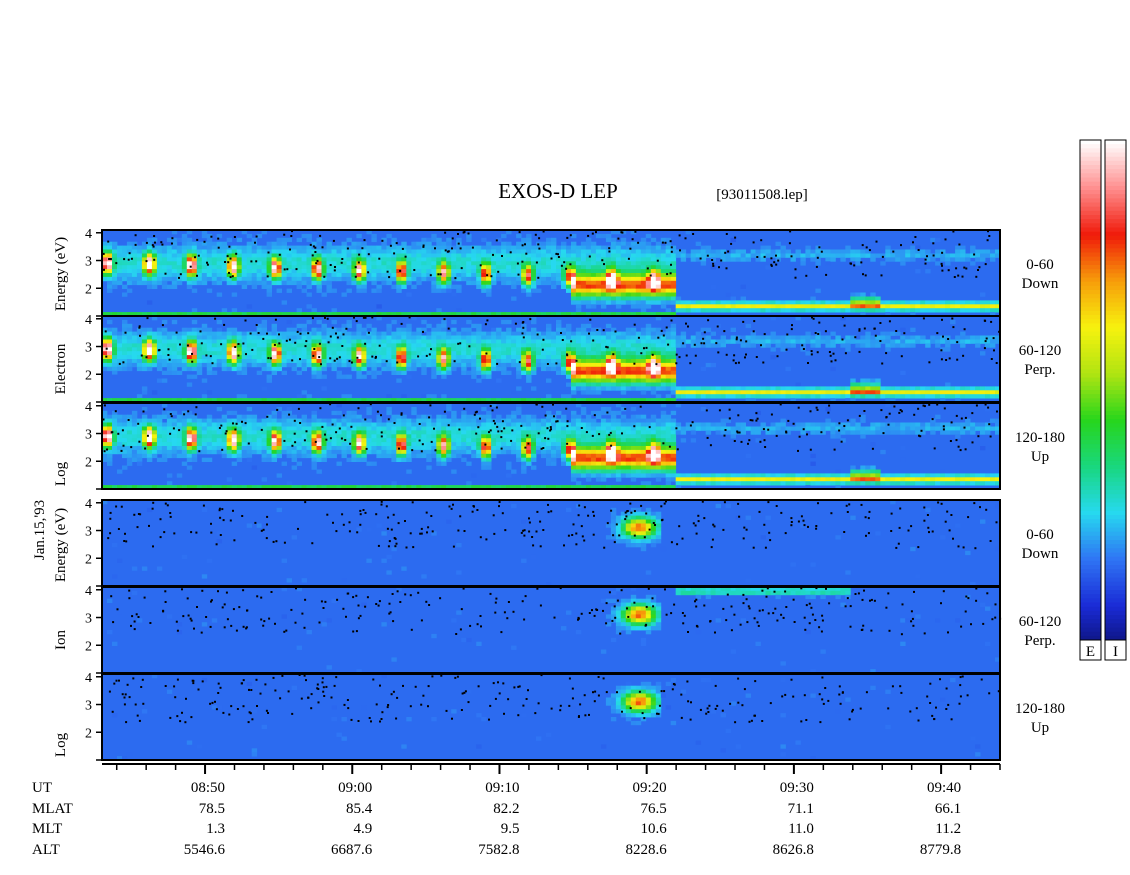 This screenshot has height=875, width=1130. What do you see at coordinates (653, 829) in the screenshot?
I see `ephemeris-value: 10.6` at bounding box center [653, 829].